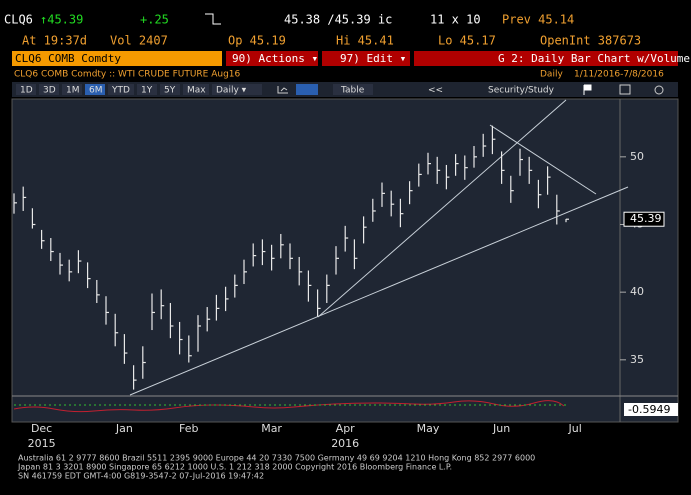  Describe the element at coordinates (428, 428) in the screenshot. I see `x-tick-label: May` at that location.